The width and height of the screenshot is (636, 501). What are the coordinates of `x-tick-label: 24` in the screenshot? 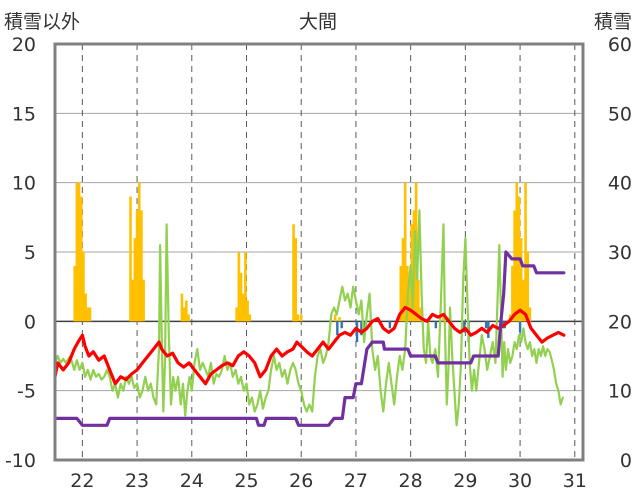 It's located at (192, 481).